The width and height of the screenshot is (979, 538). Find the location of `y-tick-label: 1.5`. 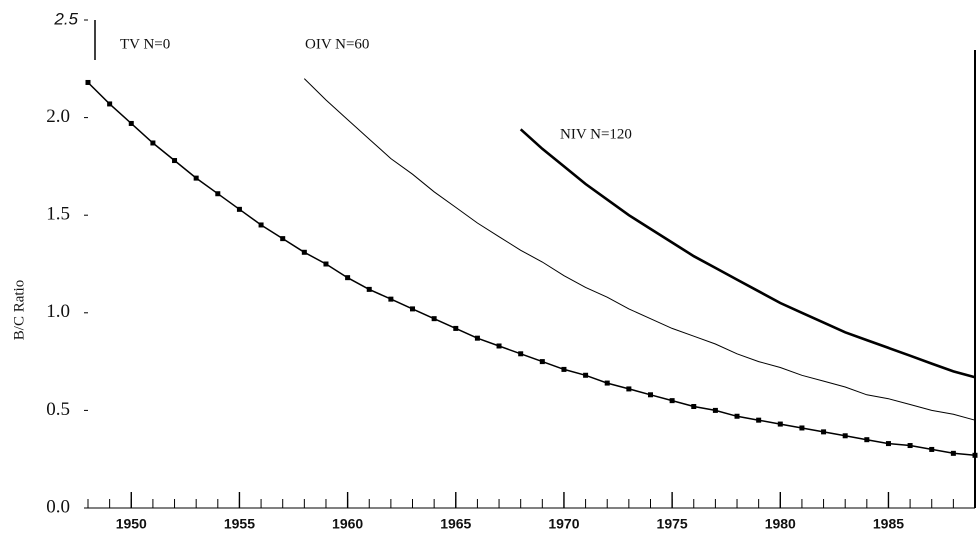

y-tick-label: 1.5 is located at coordinates (58, 214).